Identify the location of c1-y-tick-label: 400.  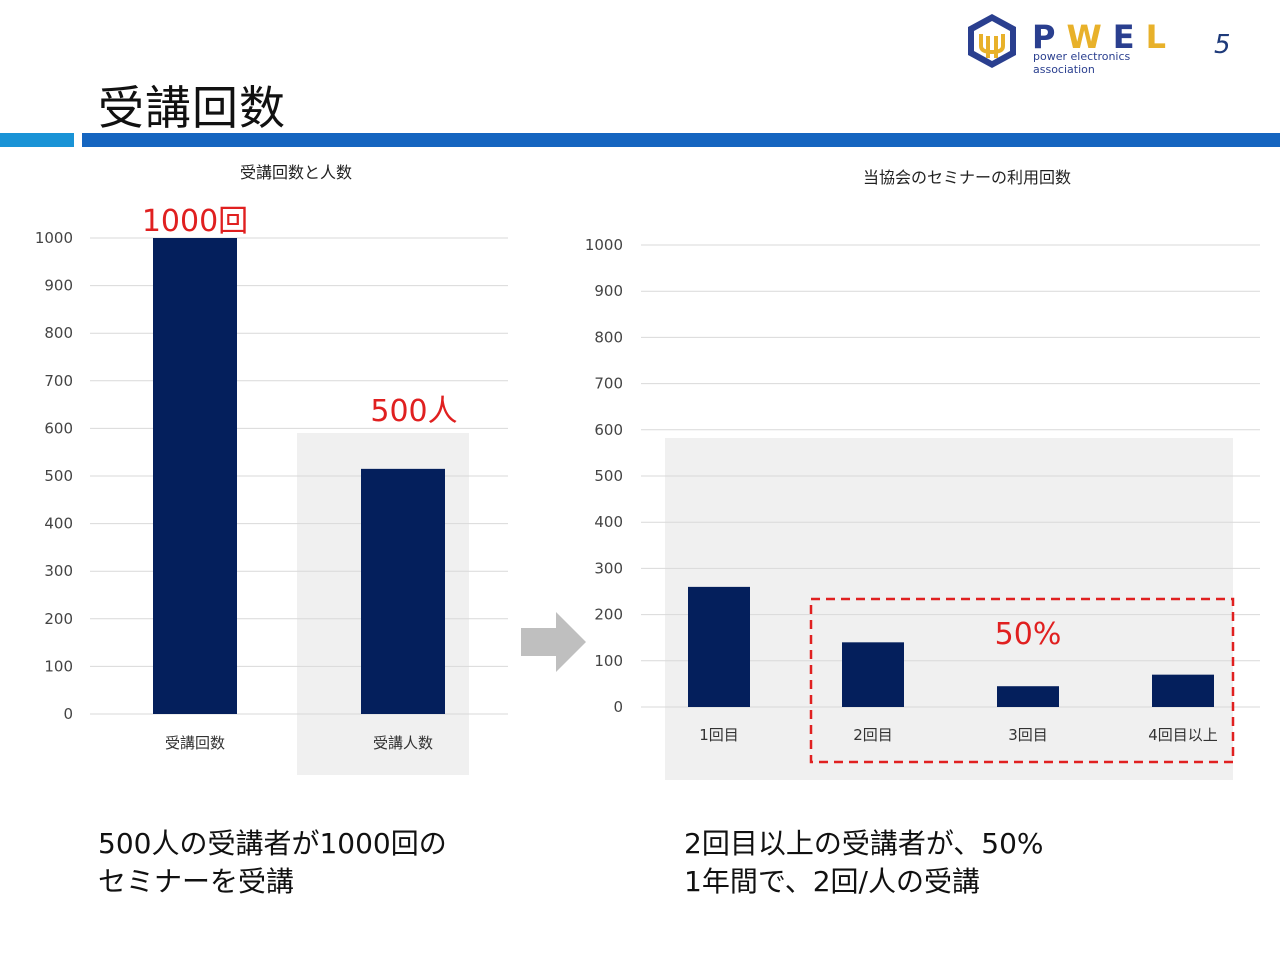
(58, 524).